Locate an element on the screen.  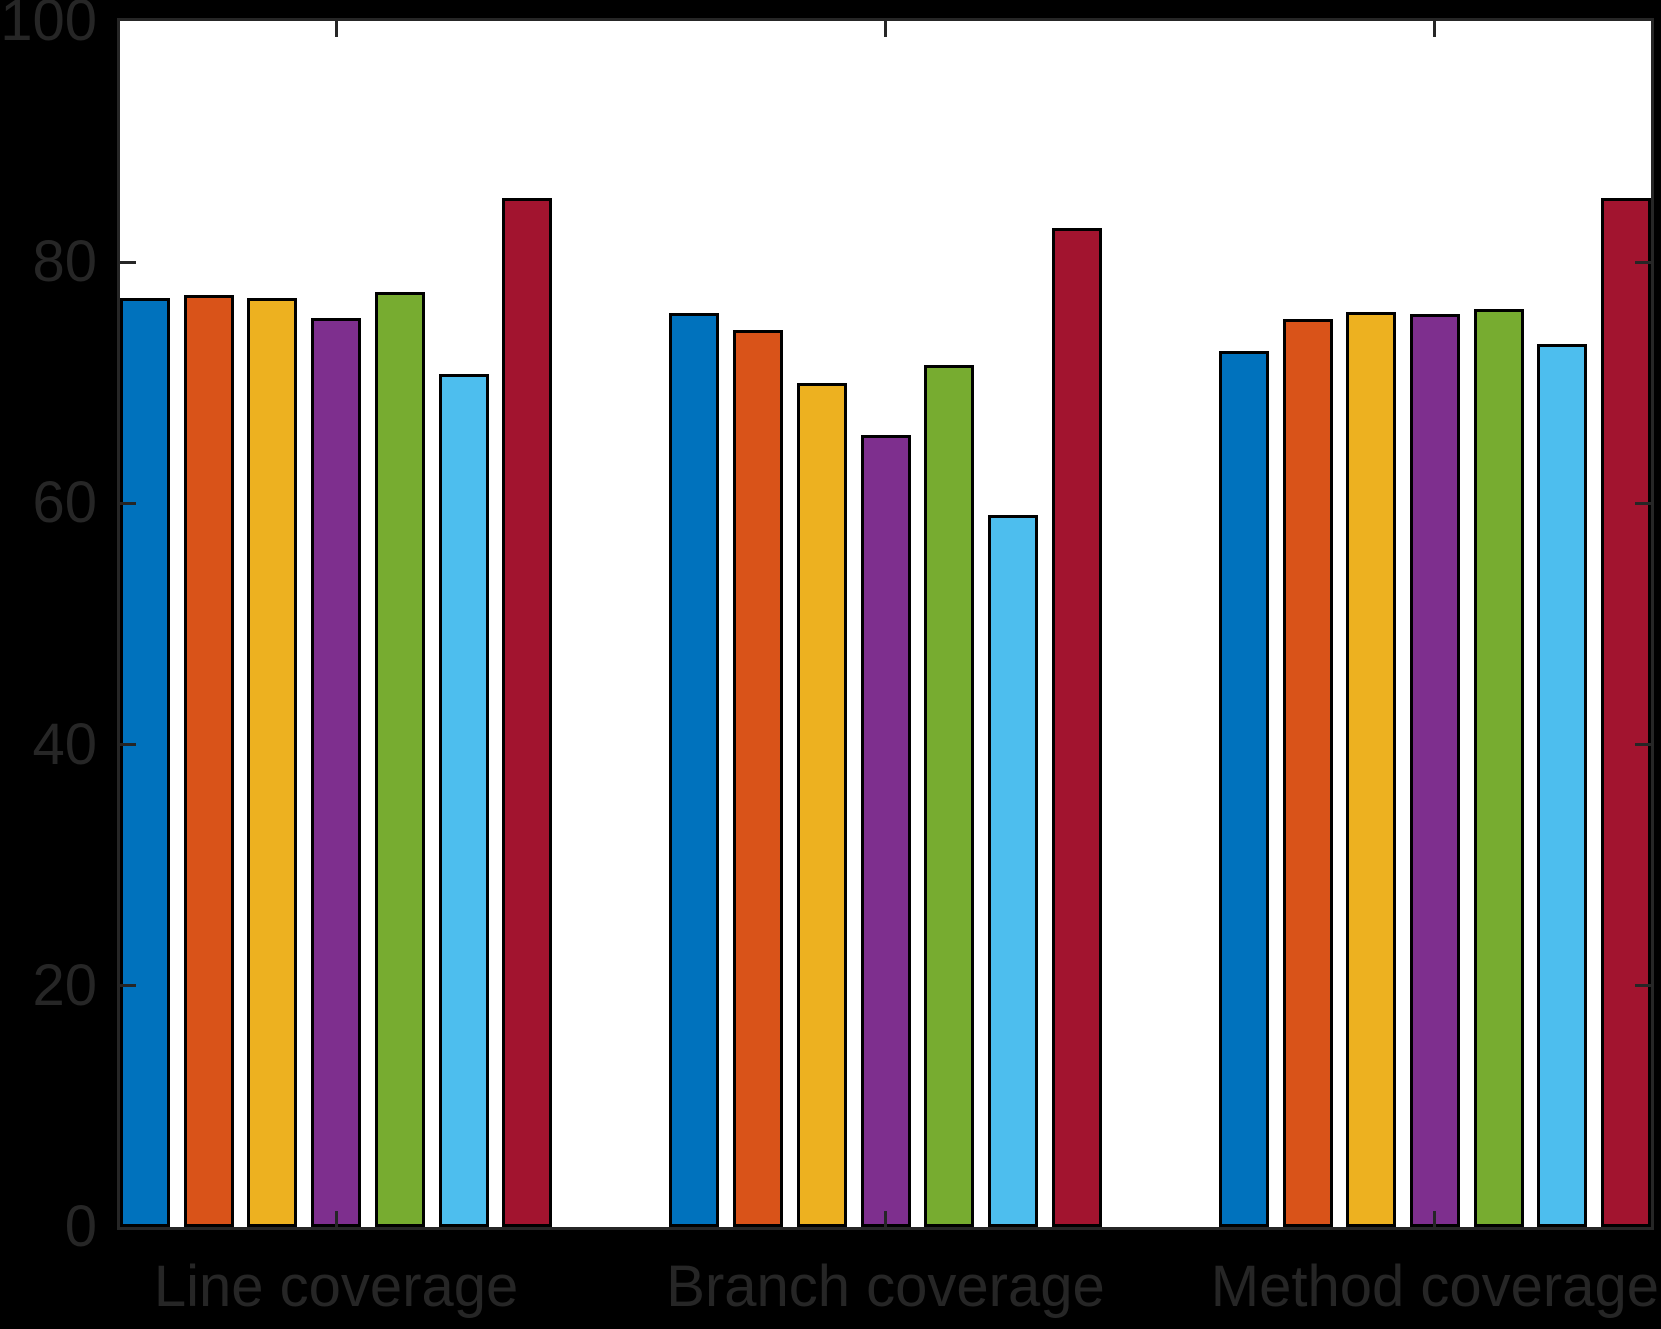
bar-series-5-line-coverage is located at coordinates (399, 759).